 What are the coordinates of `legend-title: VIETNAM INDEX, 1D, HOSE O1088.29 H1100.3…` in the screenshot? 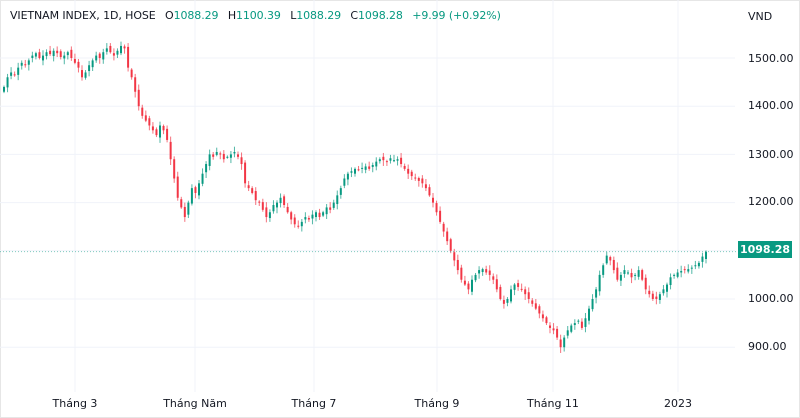 It's located at (255, 15).